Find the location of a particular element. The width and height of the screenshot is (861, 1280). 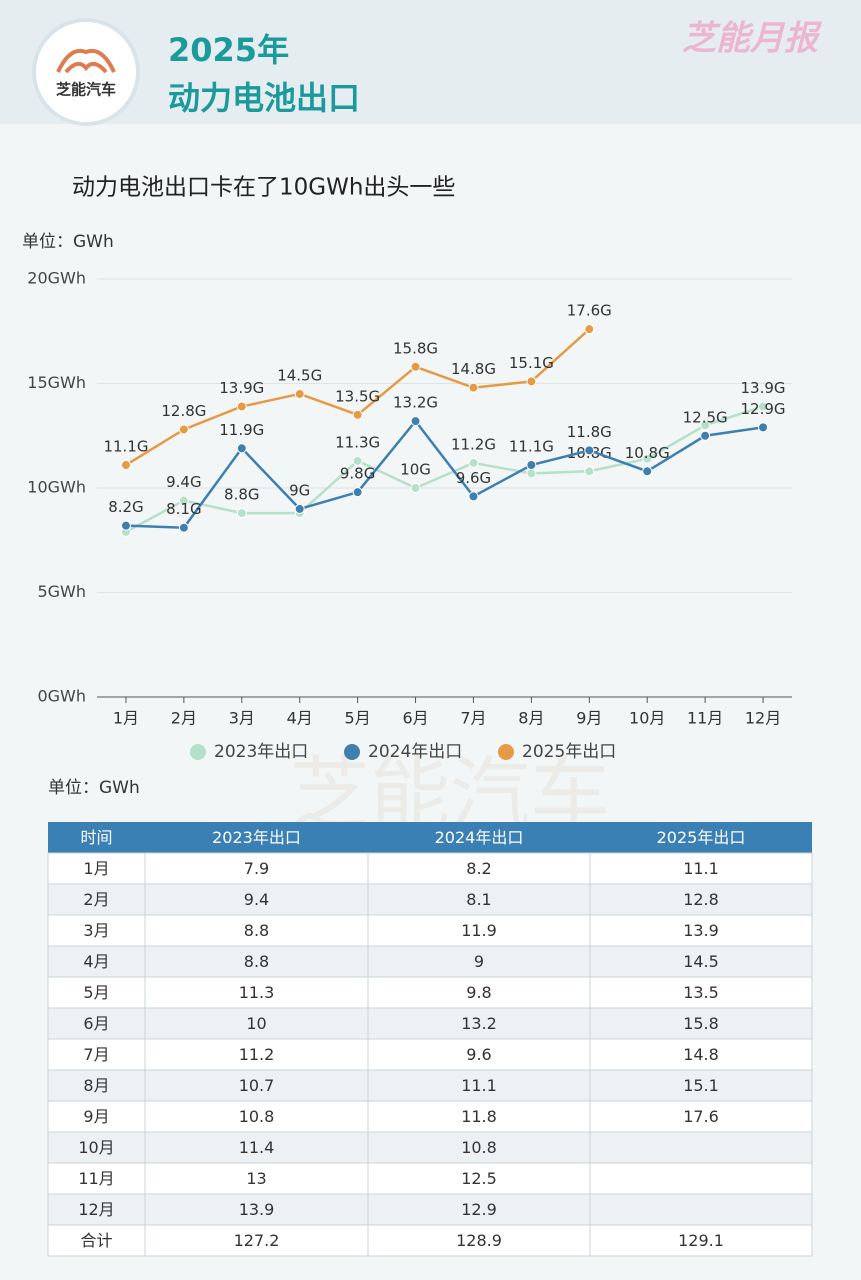

table-cell: 128.9 is located at coordinates (479, 1240).